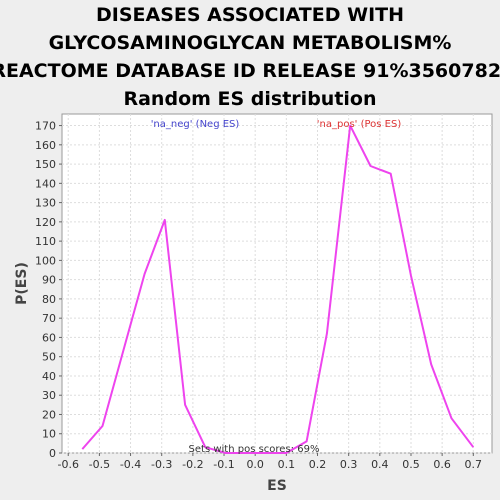  What do you see at coordinates (52, 453) in the screenshot?
I see `y-tick-label: 0` at bounding box center [52, 453].